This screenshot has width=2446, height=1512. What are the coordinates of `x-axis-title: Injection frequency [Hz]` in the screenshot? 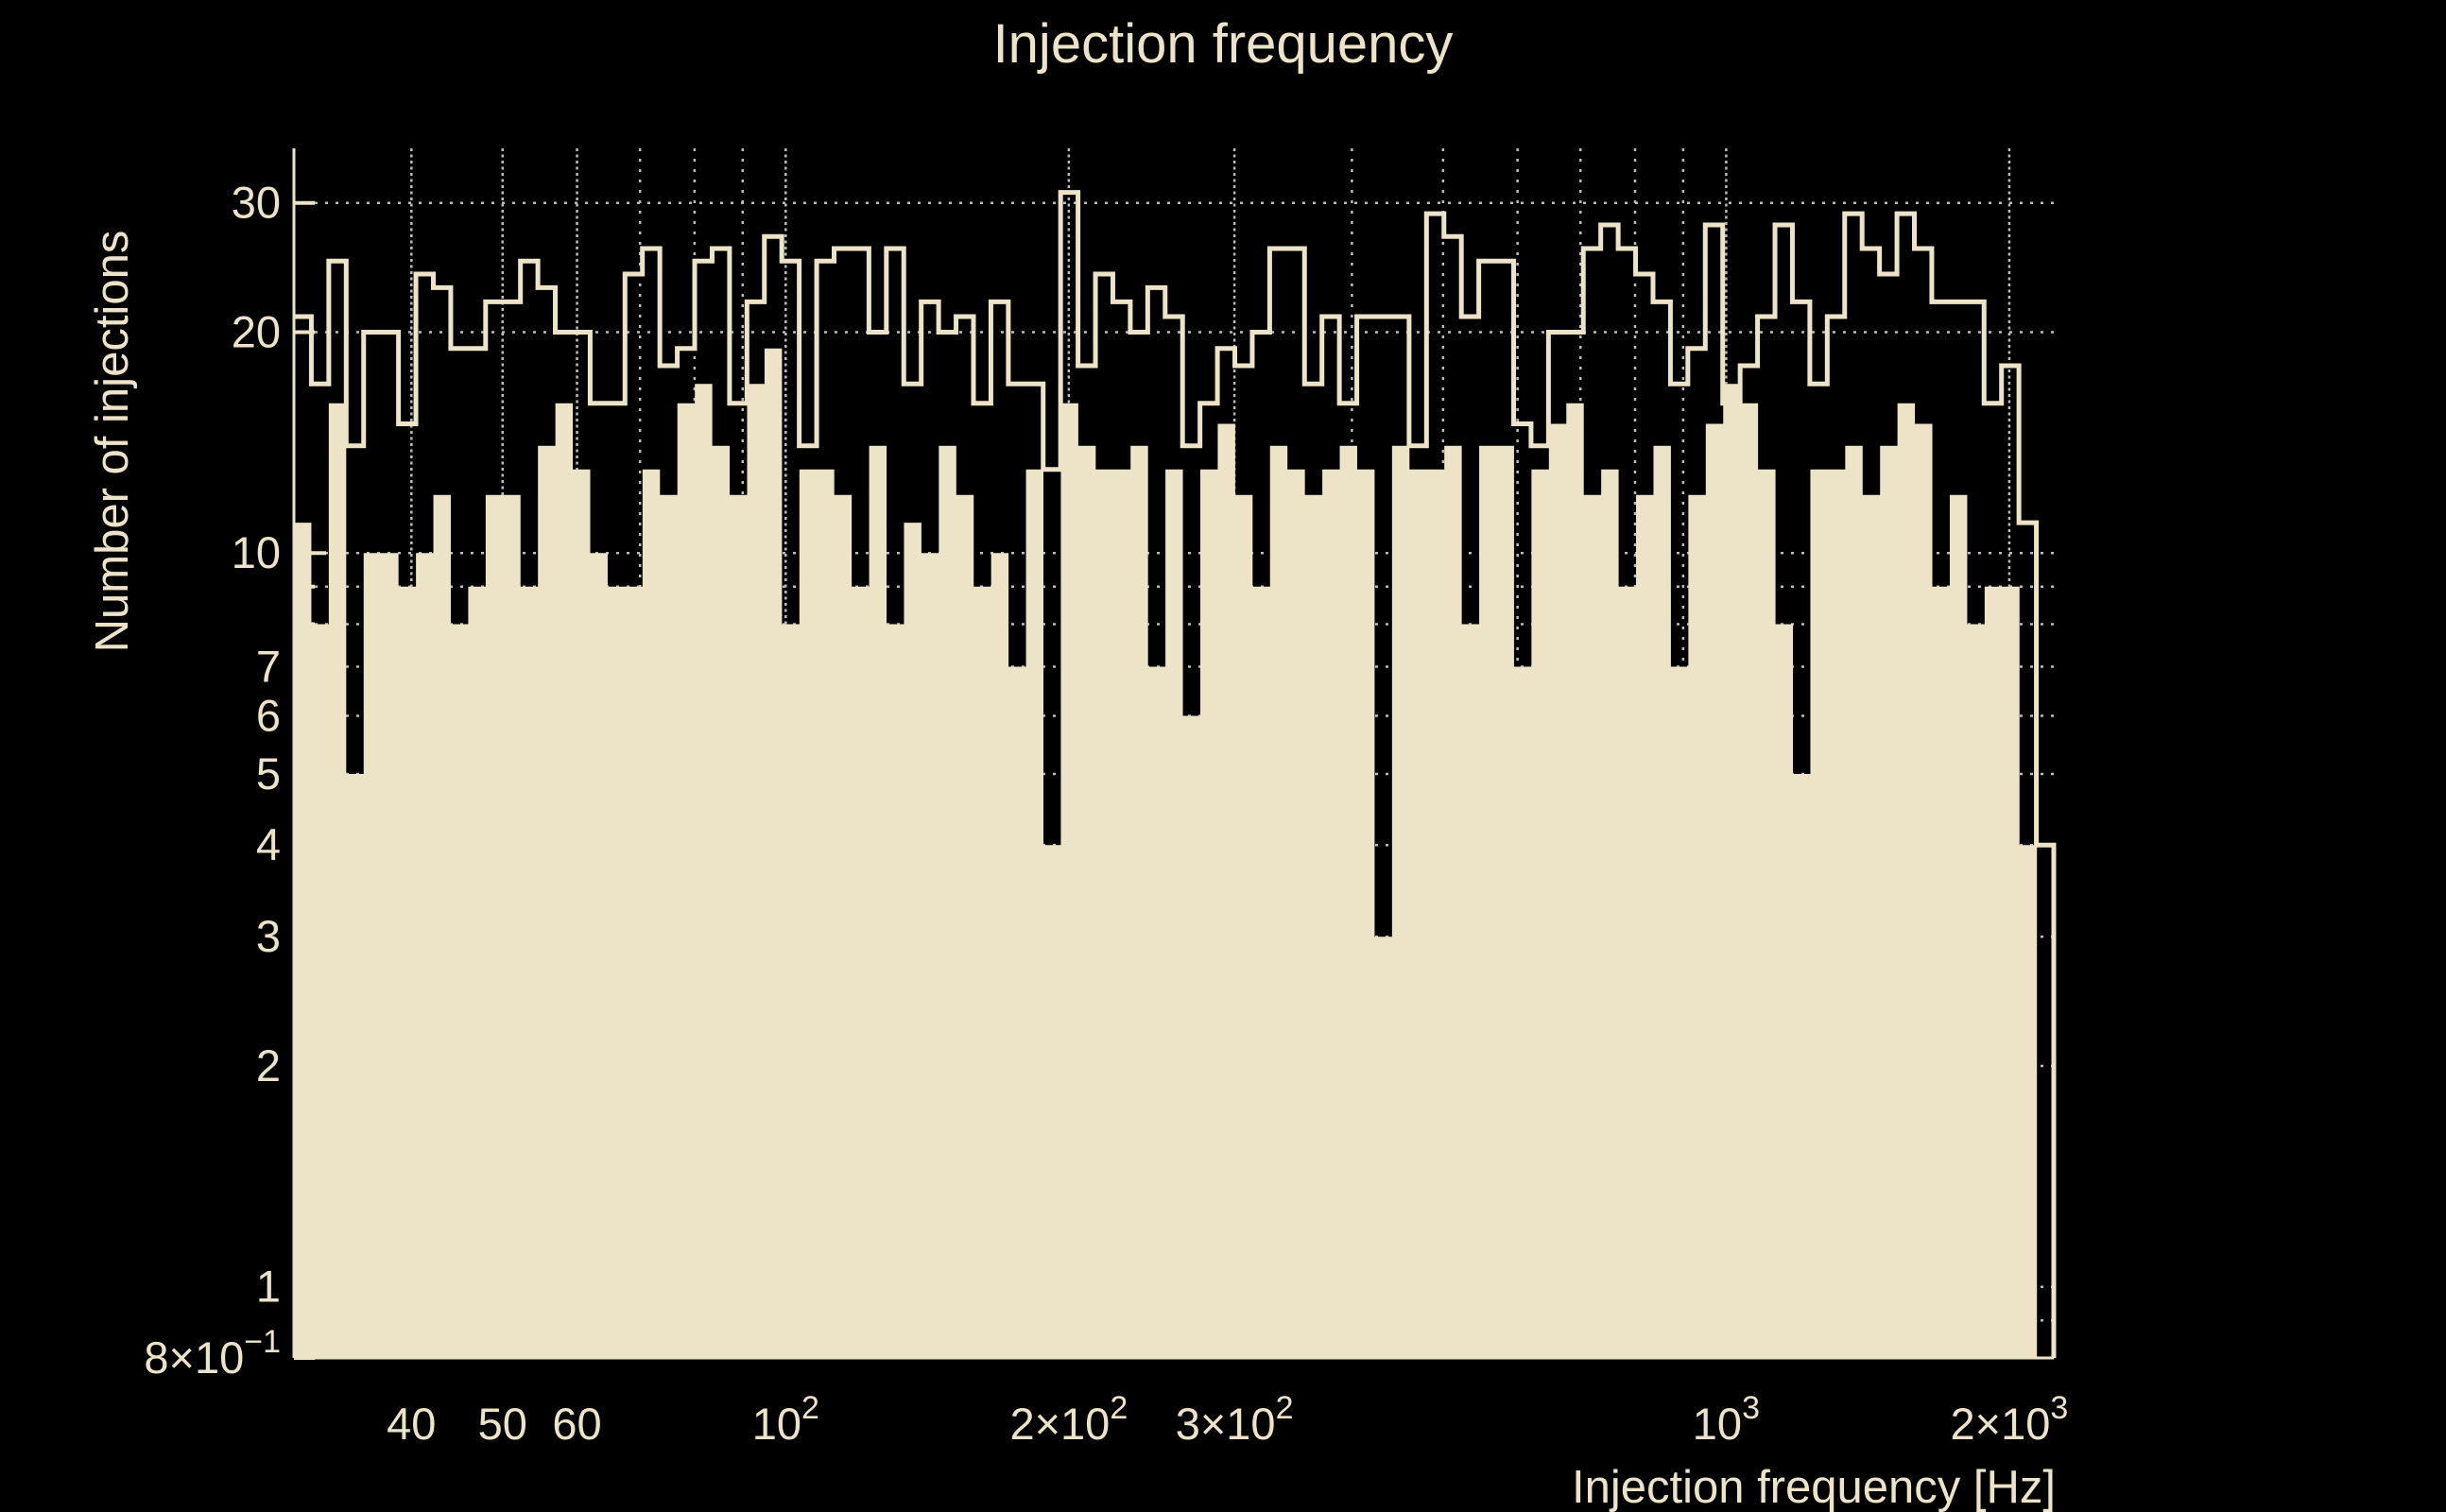 It's located at (1814, 1487).